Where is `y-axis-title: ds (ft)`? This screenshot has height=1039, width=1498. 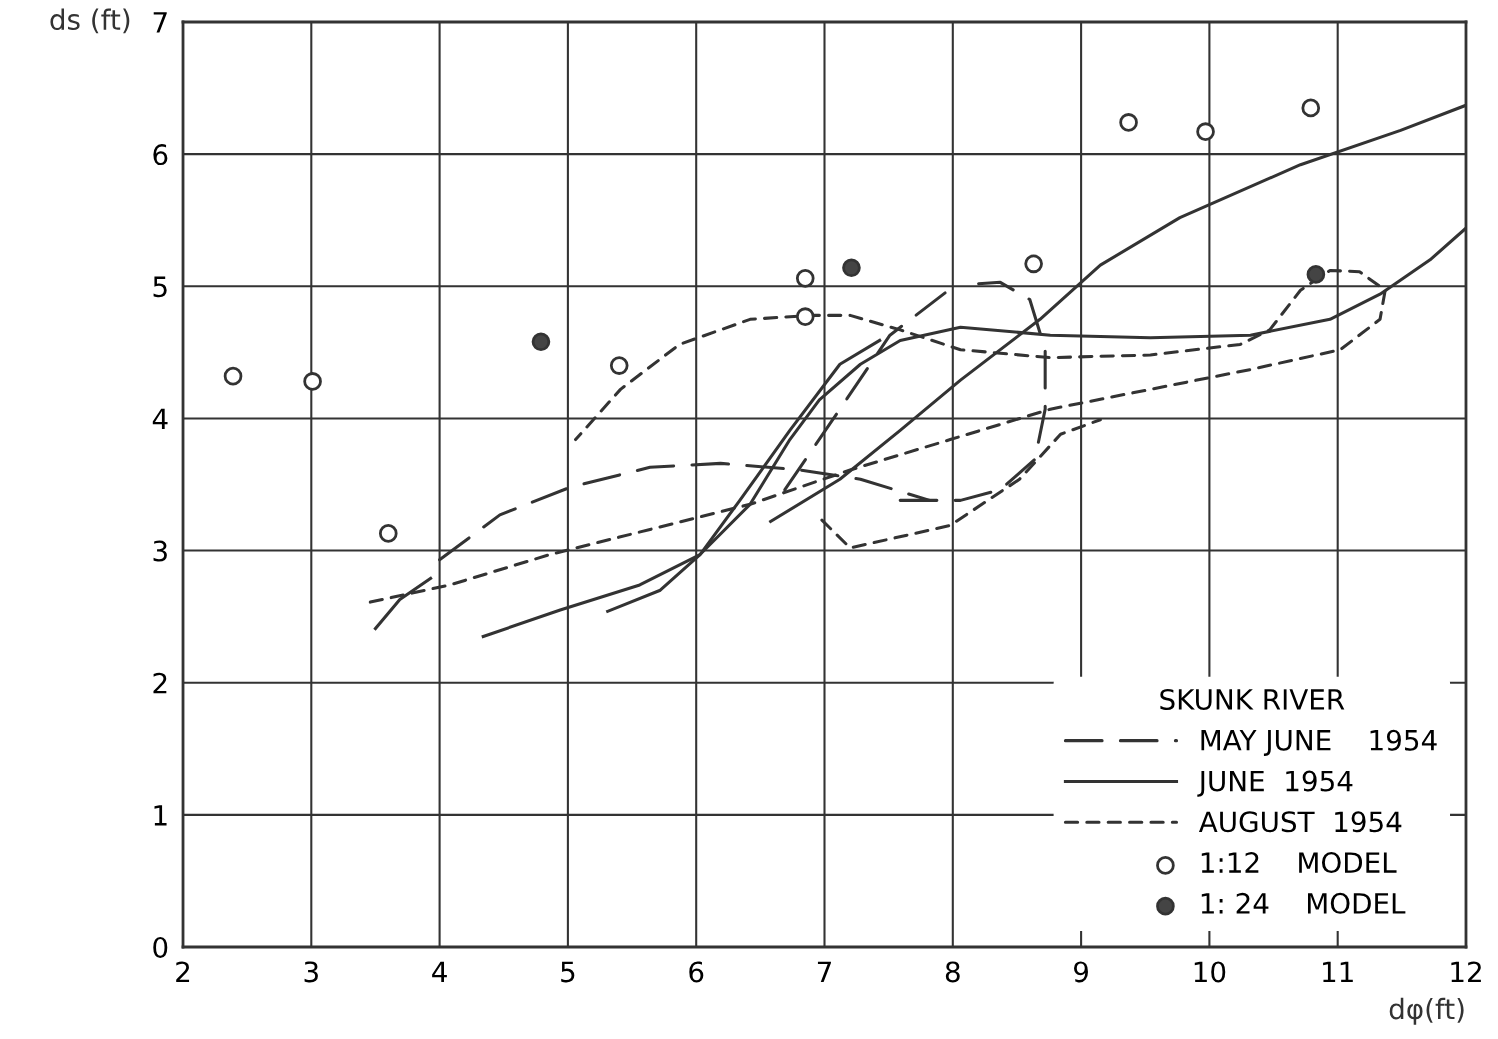
y-axis-title: ds (ft) is located at coordinates (90, 21).